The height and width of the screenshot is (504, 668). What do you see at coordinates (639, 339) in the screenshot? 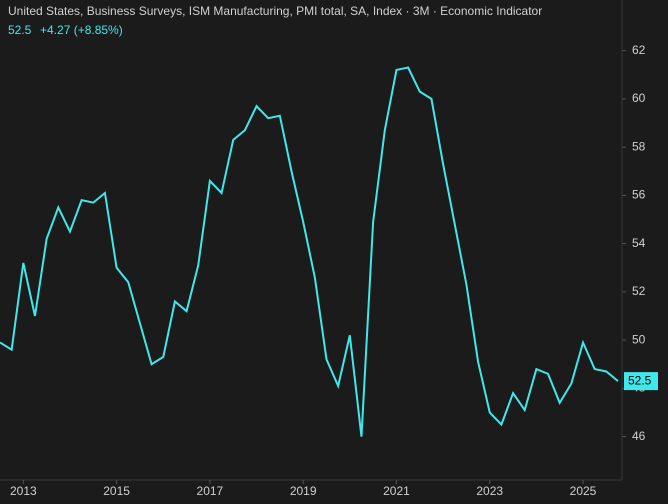
I see `y-tick-label: 50` at bounding box center [639, 339].